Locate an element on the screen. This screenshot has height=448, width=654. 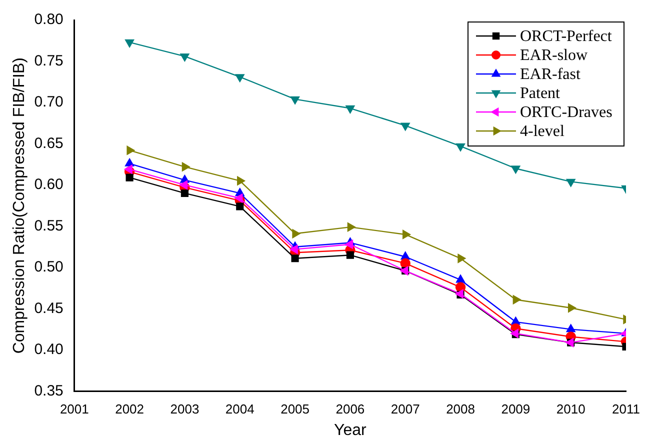
y-tick-label: 0.50 is located at coordinates (49, 267).